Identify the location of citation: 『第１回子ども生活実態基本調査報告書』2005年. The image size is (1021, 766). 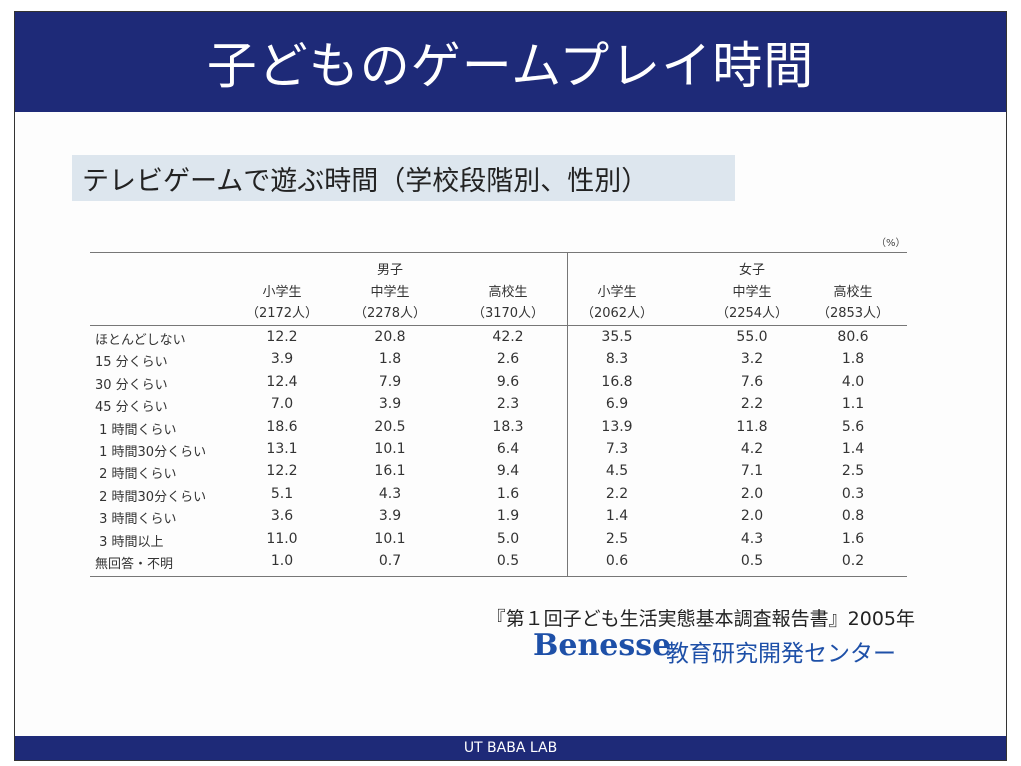
(700, 619).